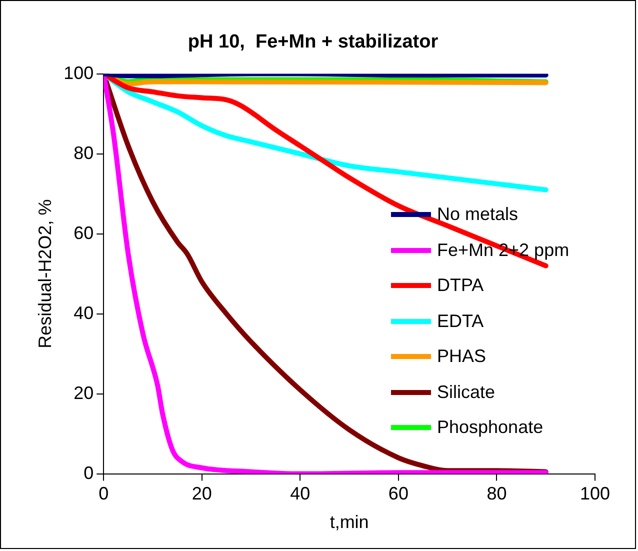 This screenshot has height=551, width=638. Describe the element at coordinates (300, 494) in the screenshot. I see `x-tick-label: 40` at that location.